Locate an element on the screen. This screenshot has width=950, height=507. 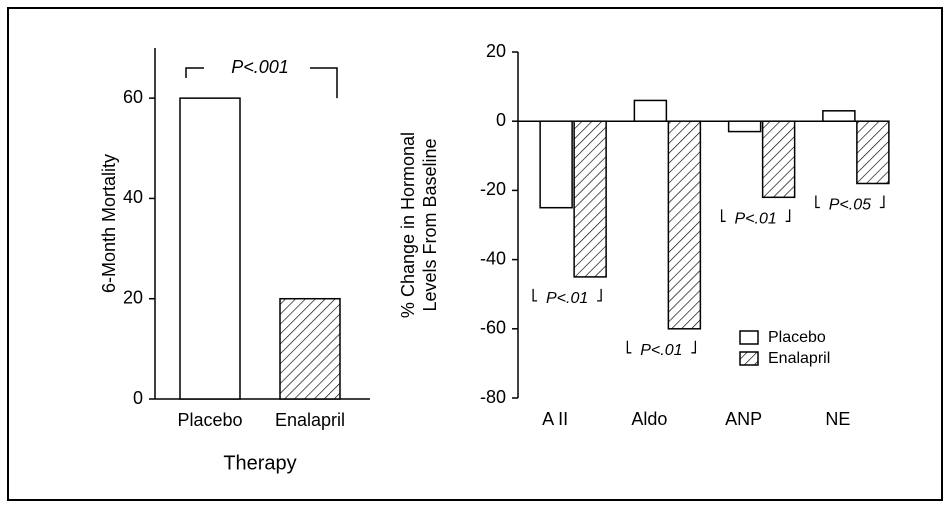
y-axis-label: Levels From Baseline is located at coordinates (430, 224).